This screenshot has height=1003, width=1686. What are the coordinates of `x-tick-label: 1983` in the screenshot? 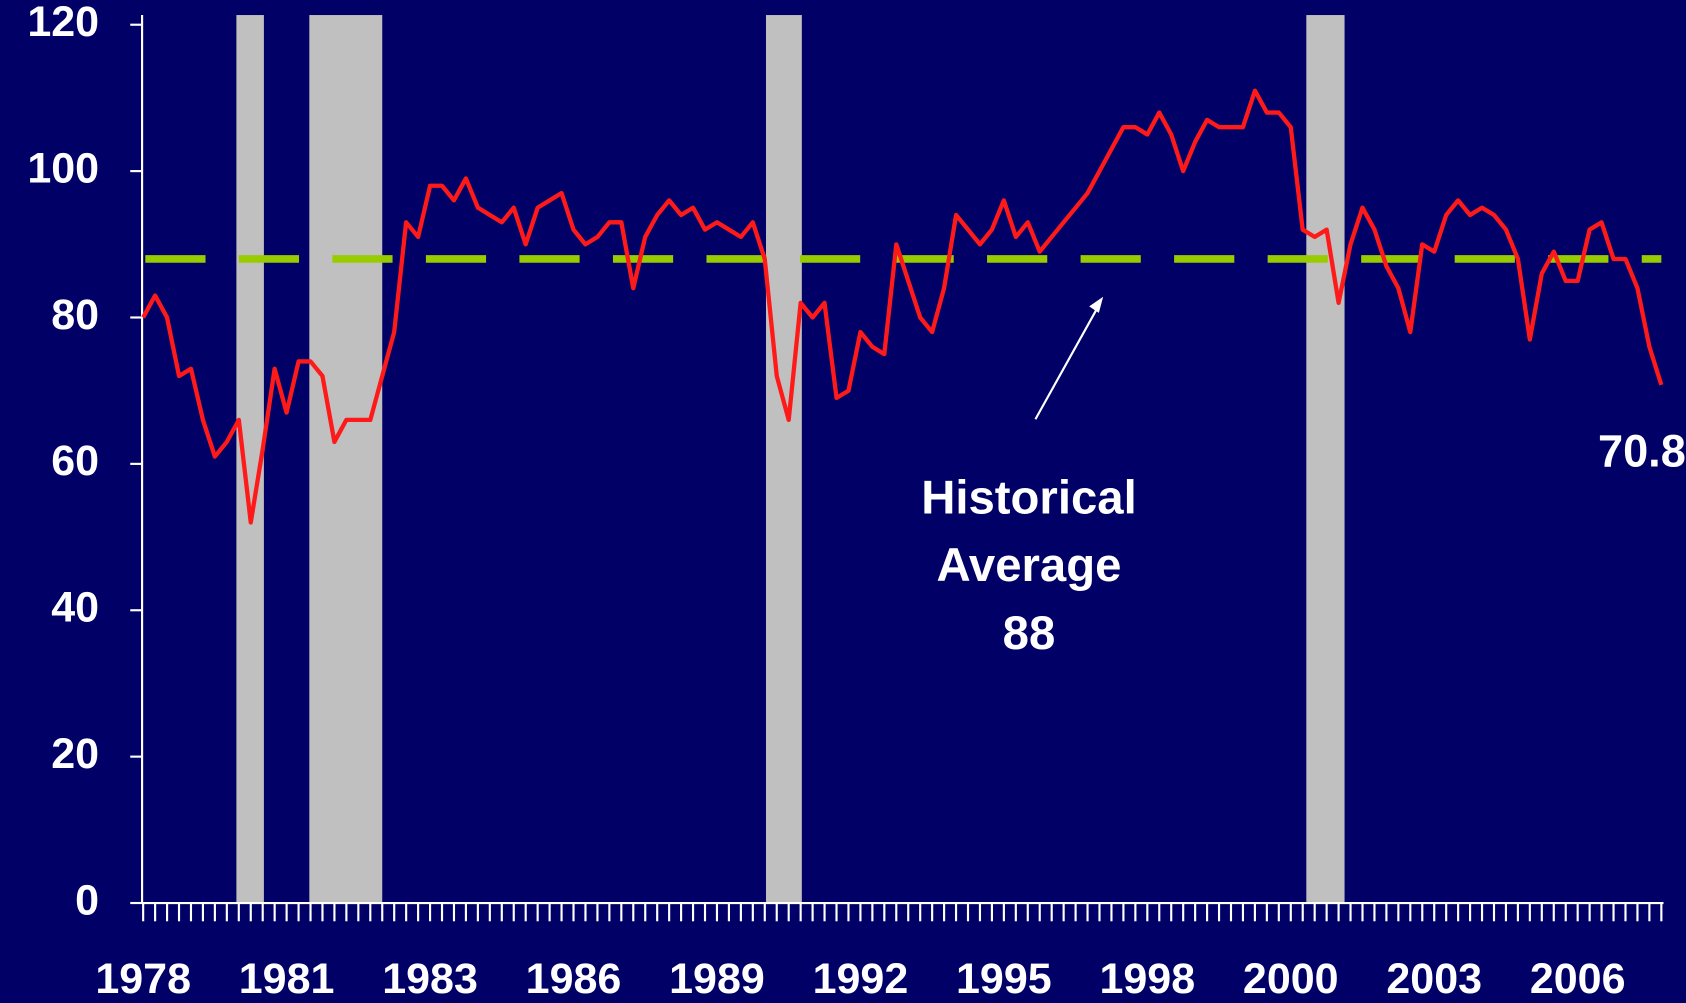 It's located at (430, 979).